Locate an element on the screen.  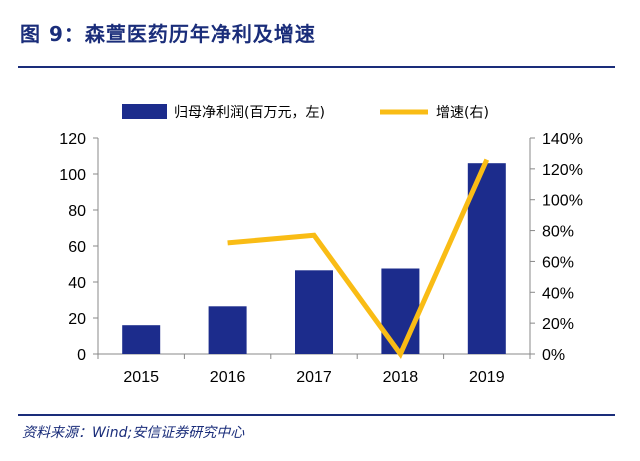
figure-title: 图 9：森萱医药历年净利及增速 is located at coordinates (168, 34).